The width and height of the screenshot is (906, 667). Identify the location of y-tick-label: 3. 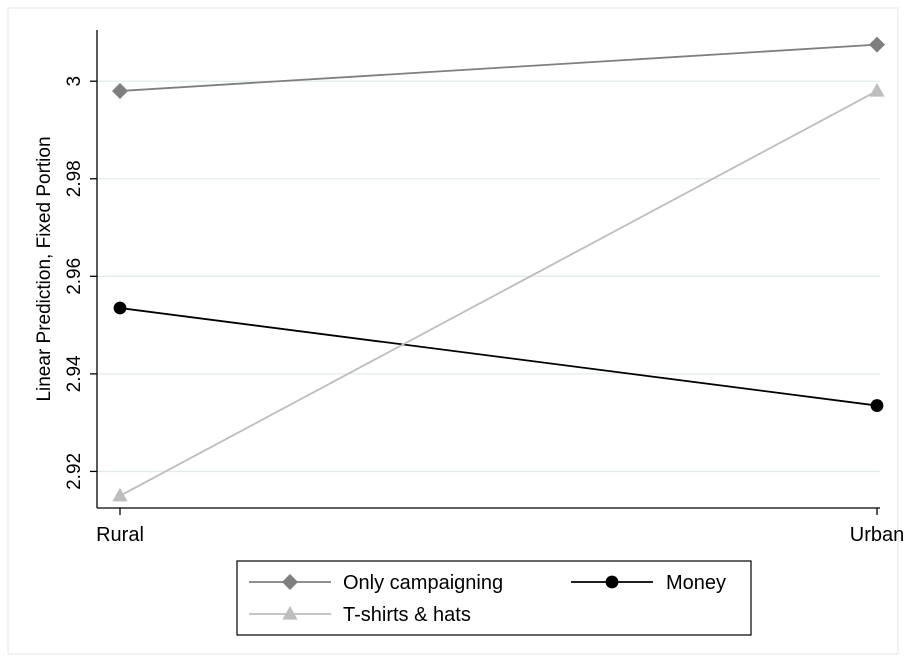
(74, 81).